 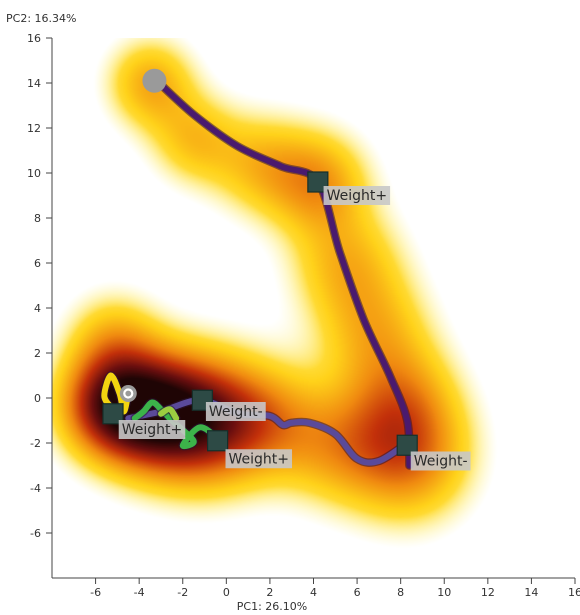 I want to click on annotation-label-5: Weight+, so click(x=152, y=429).